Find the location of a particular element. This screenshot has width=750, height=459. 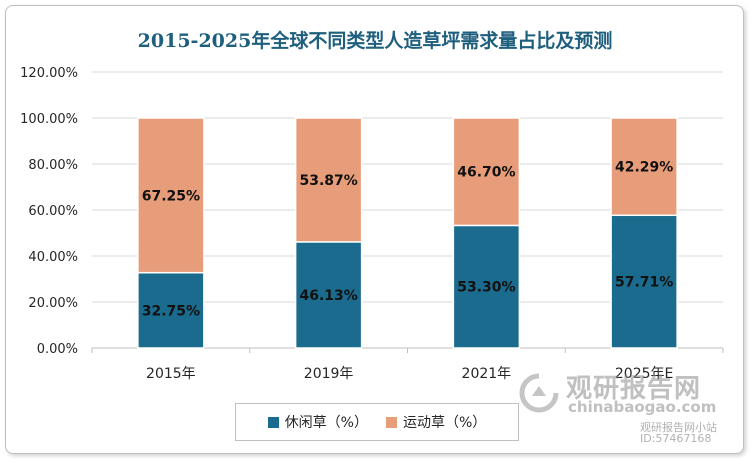

legend-swatch-leisure is located at coordinates (273, 422).